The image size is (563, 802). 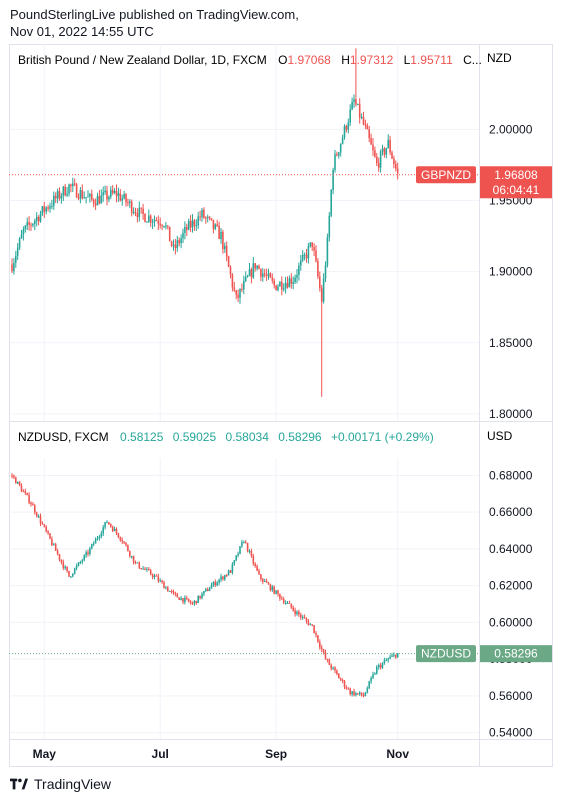 I want to click on gbpnzd-y-tick-label: 2.00000, so click(x=511, y=129).